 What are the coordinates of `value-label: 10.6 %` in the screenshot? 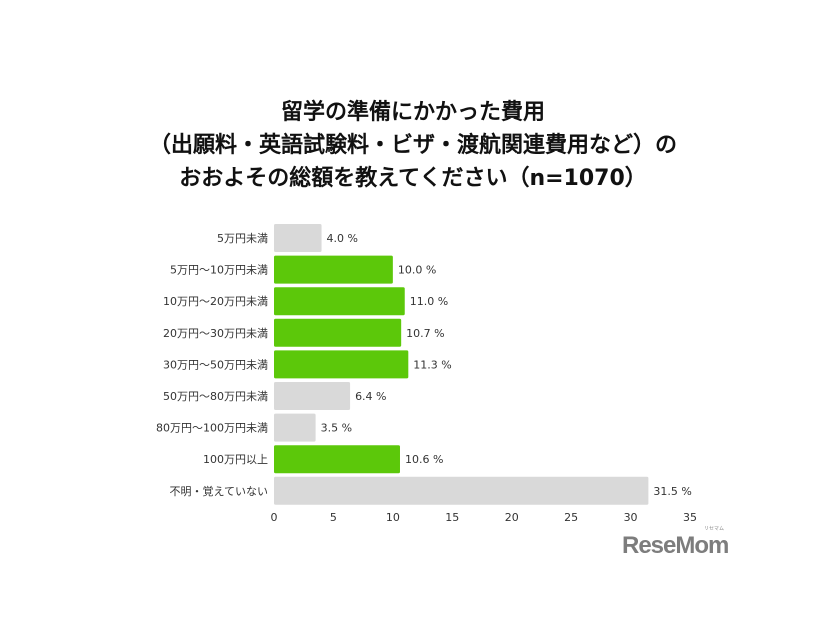 It's located at (424, 459).